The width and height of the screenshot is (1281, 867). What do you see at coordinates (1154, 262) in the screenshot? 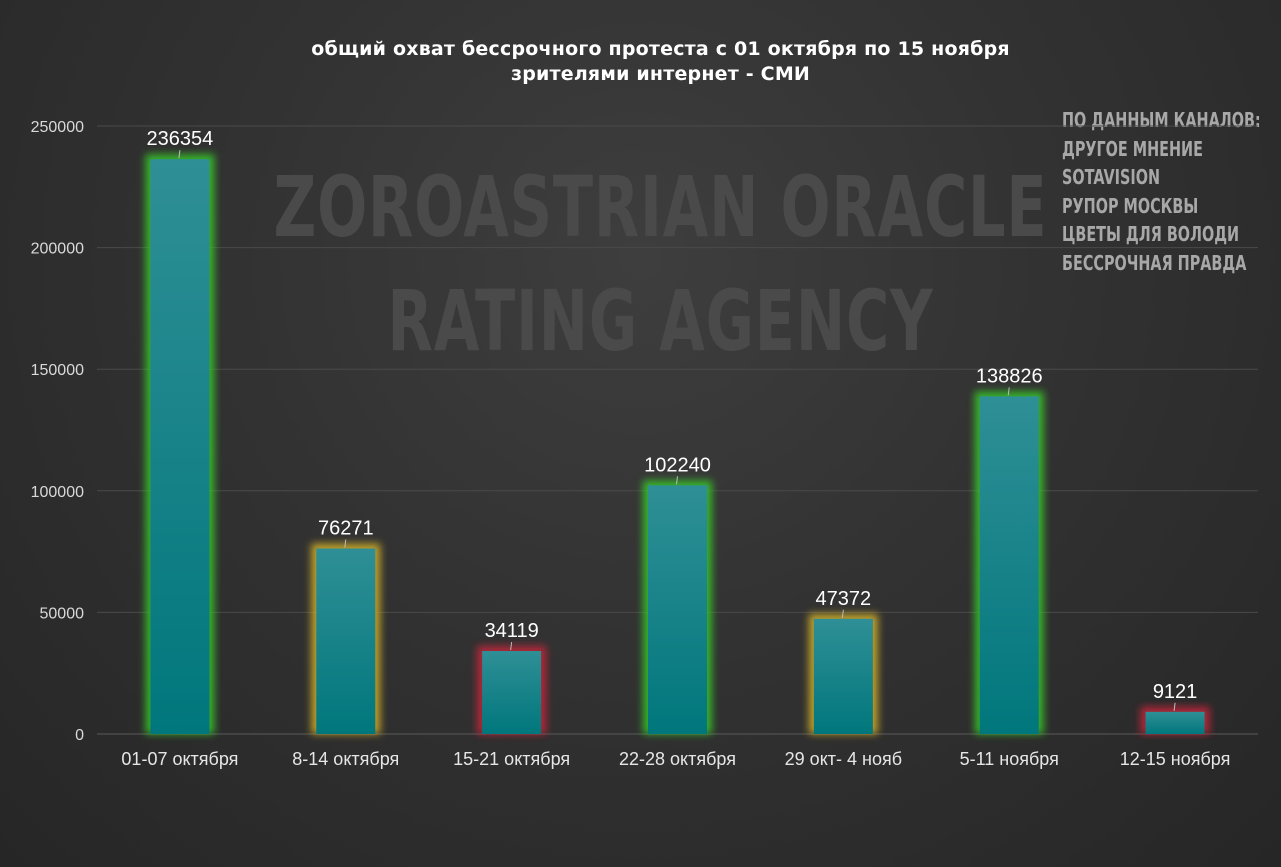
I see `source-item: БЕССРОЧНАЯ ПРАВДА` at bounding box center [1154, 262].